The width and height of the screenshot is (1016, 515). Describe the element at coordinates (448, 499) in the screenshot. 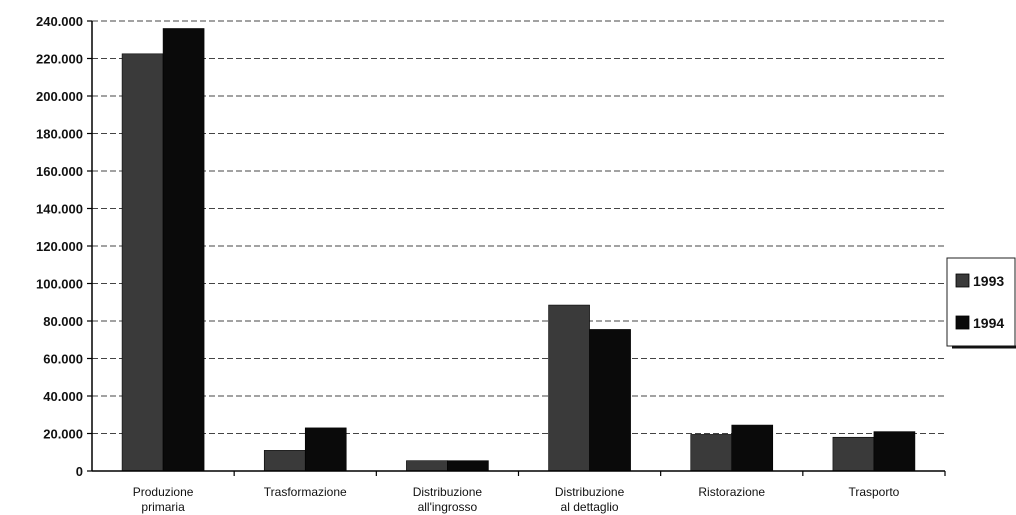

I see `x-category-label: Distribuzione all'ingrosso` at that location.